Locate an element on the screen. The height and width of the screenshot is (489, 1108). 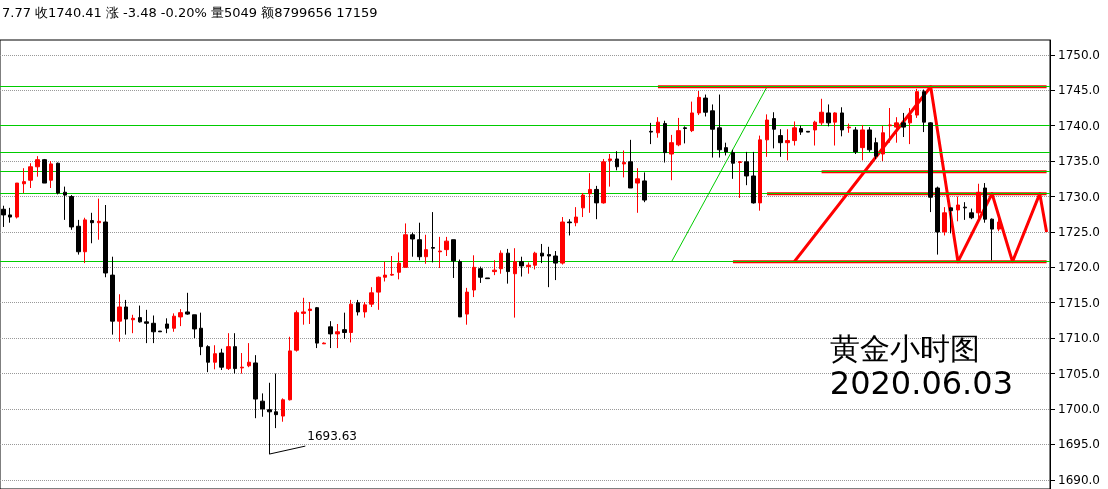
y-tick-label: 1725.0 is located at coordinates (1079, 231).